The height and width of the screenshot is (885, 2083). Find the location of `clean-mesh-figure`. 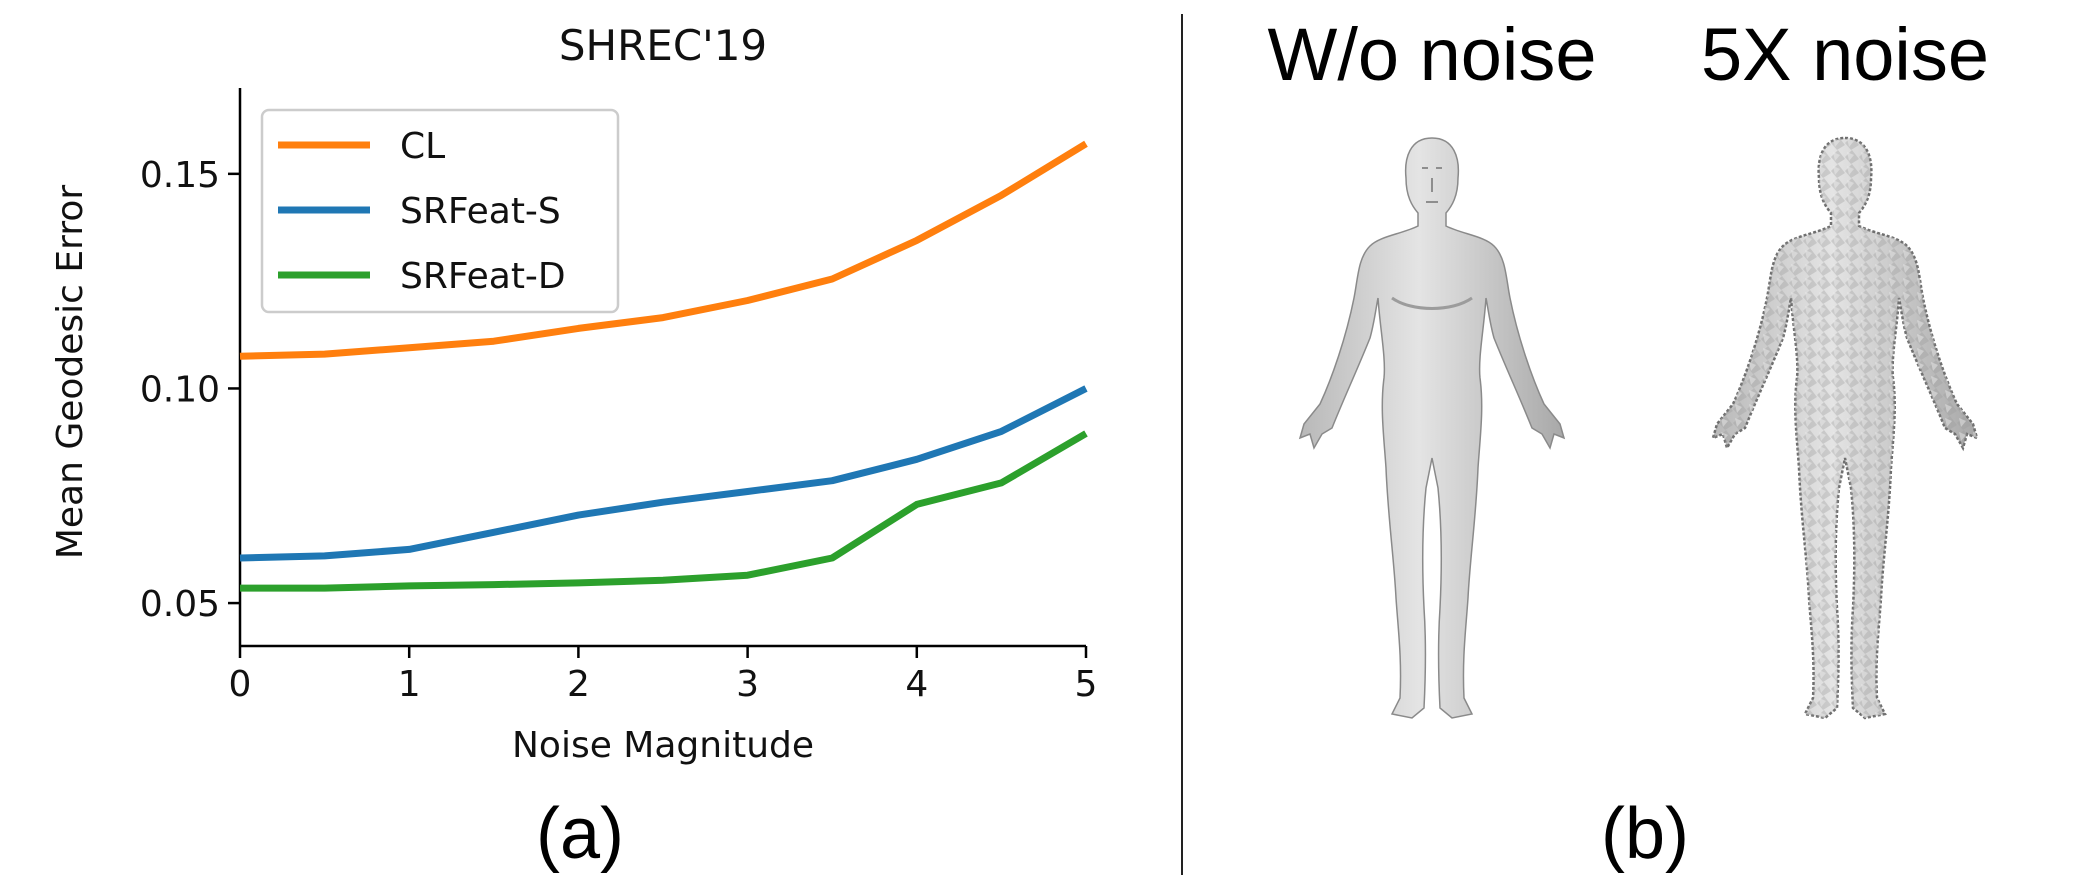

clean-mesh-figure is located at coordinates (1432, 428).